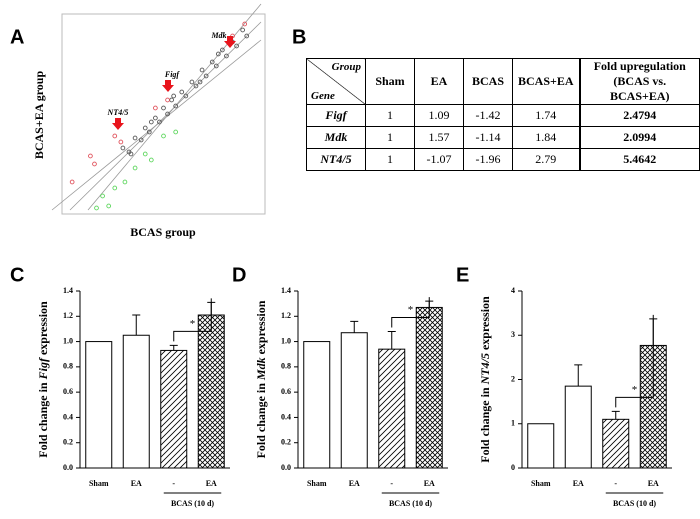 The width and height of the screenshot is (700, 519). What do you see at coordinates (513, 378) in the screenshot?
I see `y-tick-label: 2` at bounding box center [513, 378].